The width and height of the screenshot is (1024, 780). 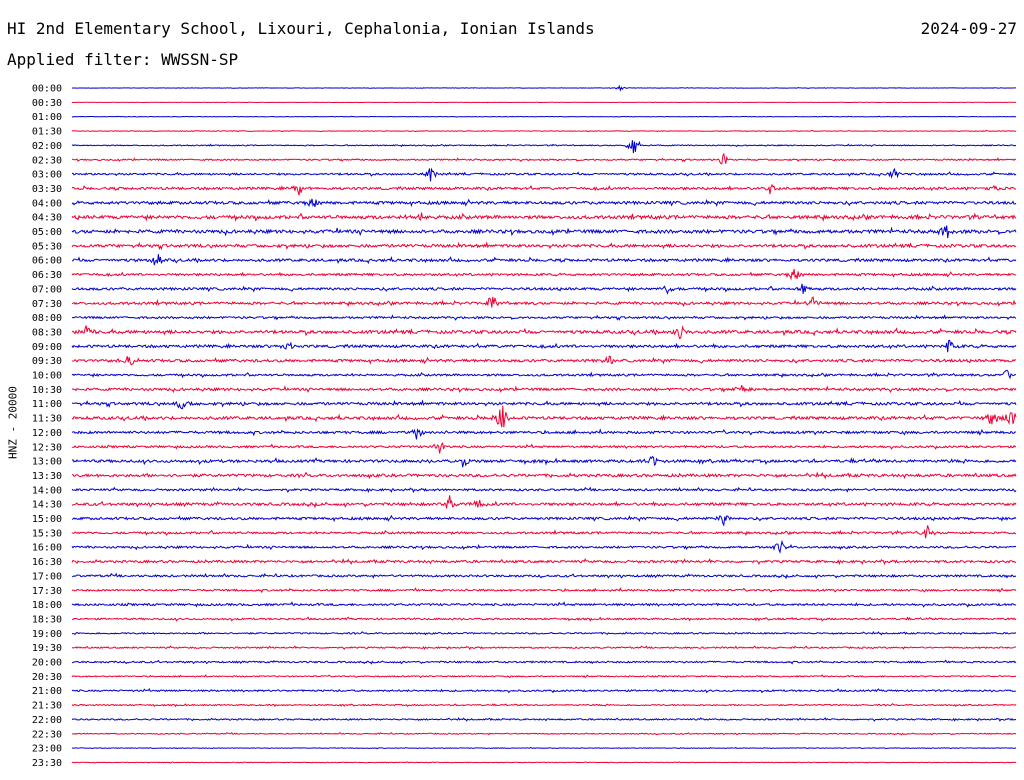 I want to click on row-label-0230: 02:30, so click(x=47, y=160).